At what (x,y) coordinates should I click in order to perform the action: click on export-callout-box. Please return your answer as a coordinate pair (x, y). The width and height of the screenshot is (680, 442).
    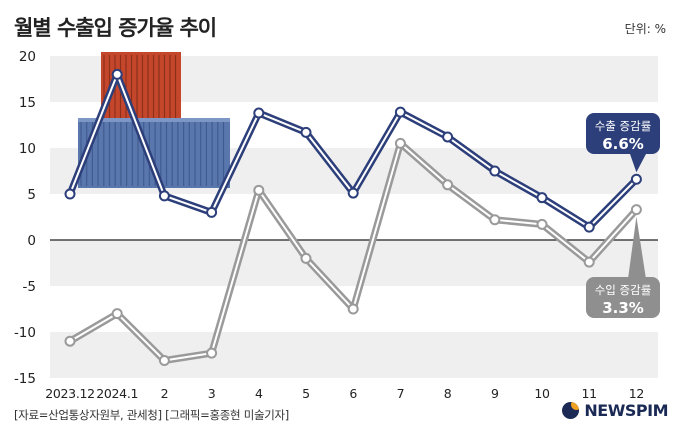
    Looking at the image, I should click on (623, 133).